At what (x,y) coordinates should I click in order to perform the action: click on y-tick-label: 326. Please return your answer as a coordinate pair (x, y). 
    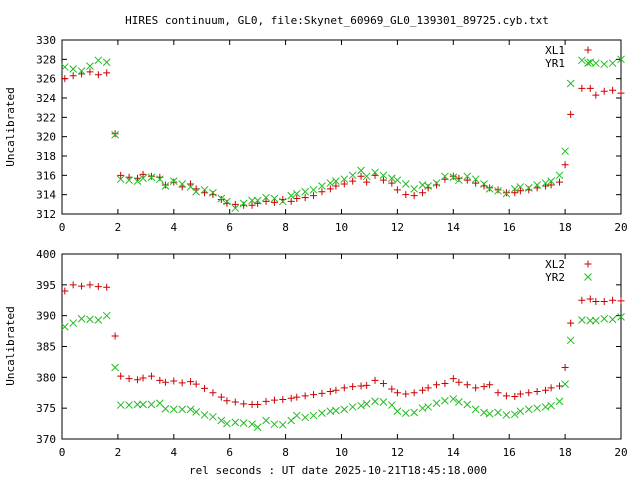
    Looking at the image, I should click on (46, 79).